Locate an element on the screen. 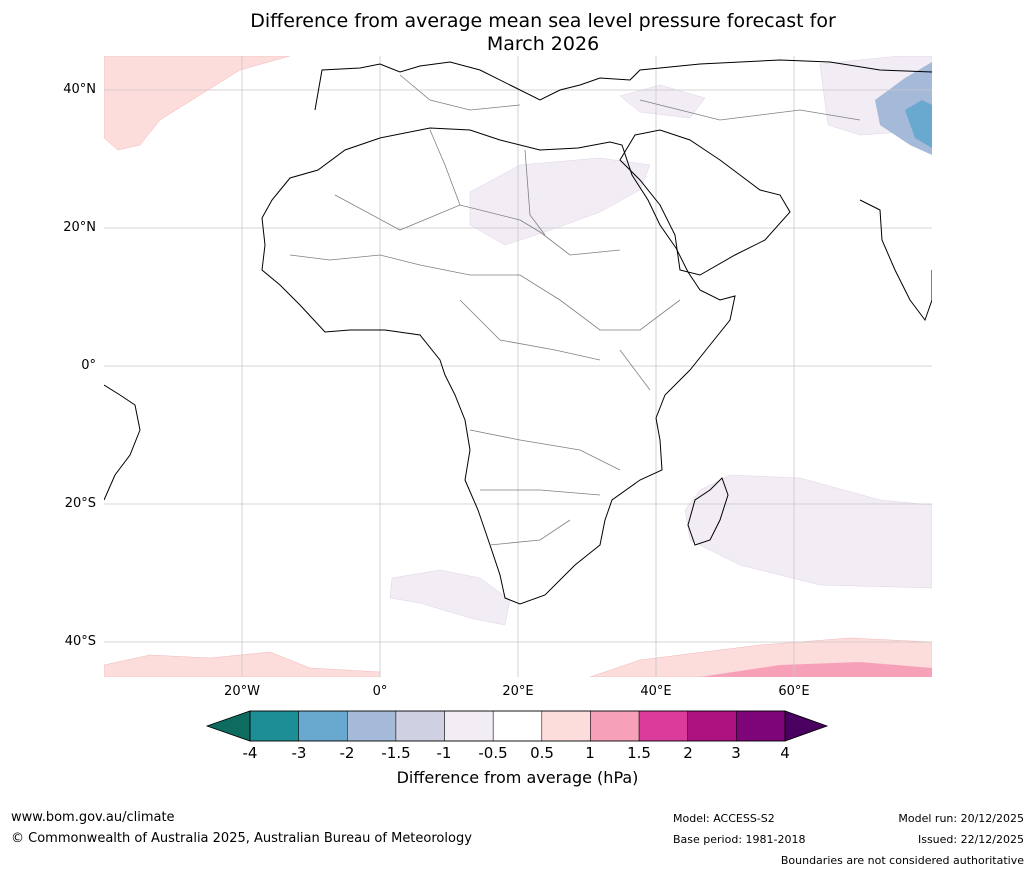 This screenshot has width=1035, height=873. lat-label-0: 0° is located at coordinates (88, 365).